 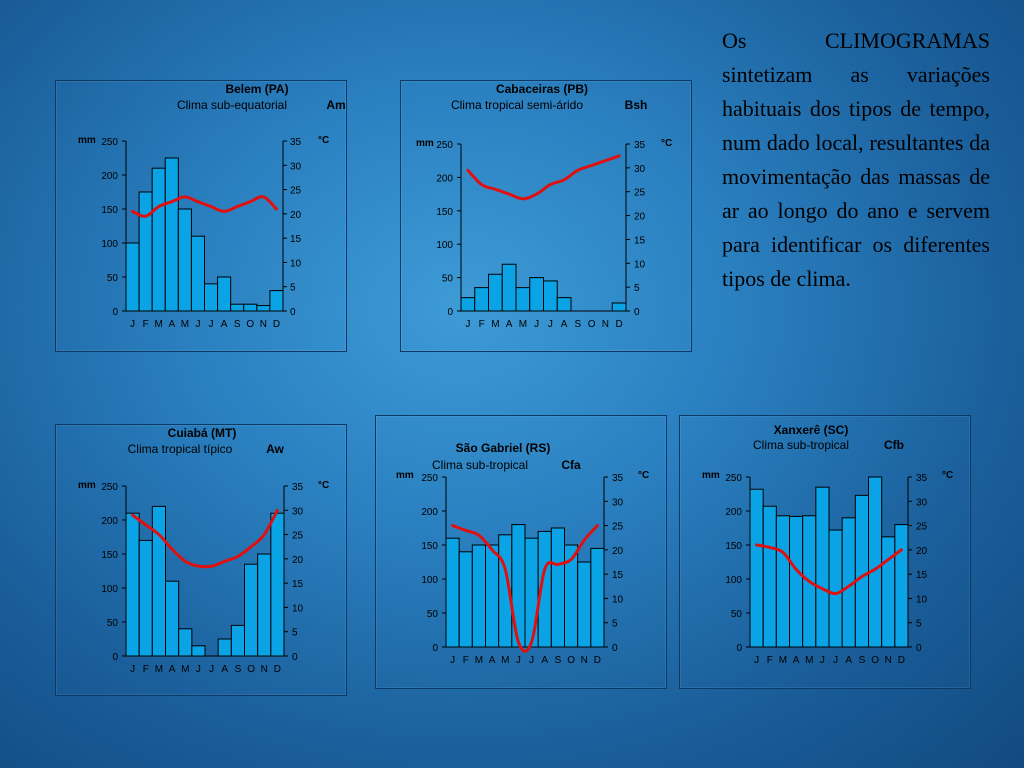 What do you see at coordinates (425, 143) in the screenshot?
I see `mm-unit-label: mm` at bounding box center [425, 143].